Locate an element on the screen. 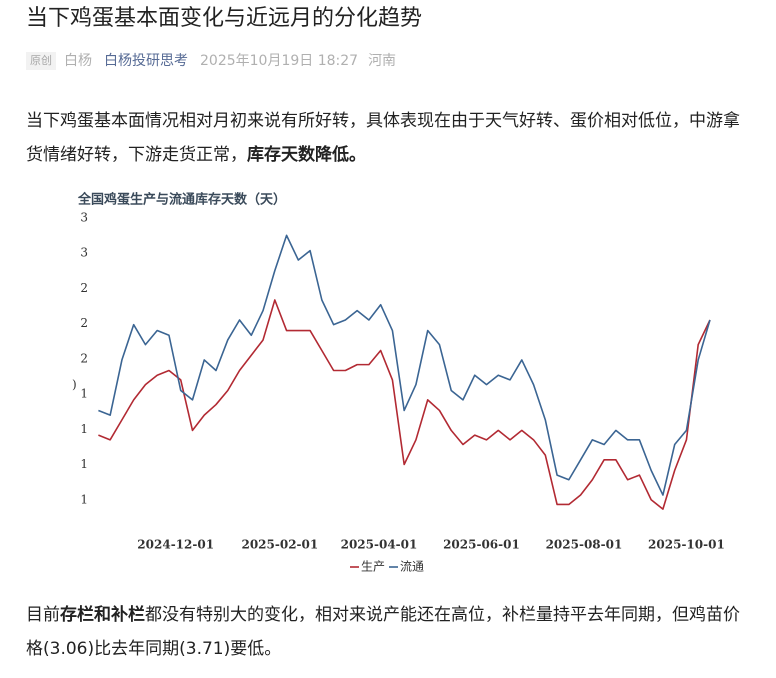 The image size is (776, 678). bold-text: 库存天数降低。 is located at coordinates (306, 155).